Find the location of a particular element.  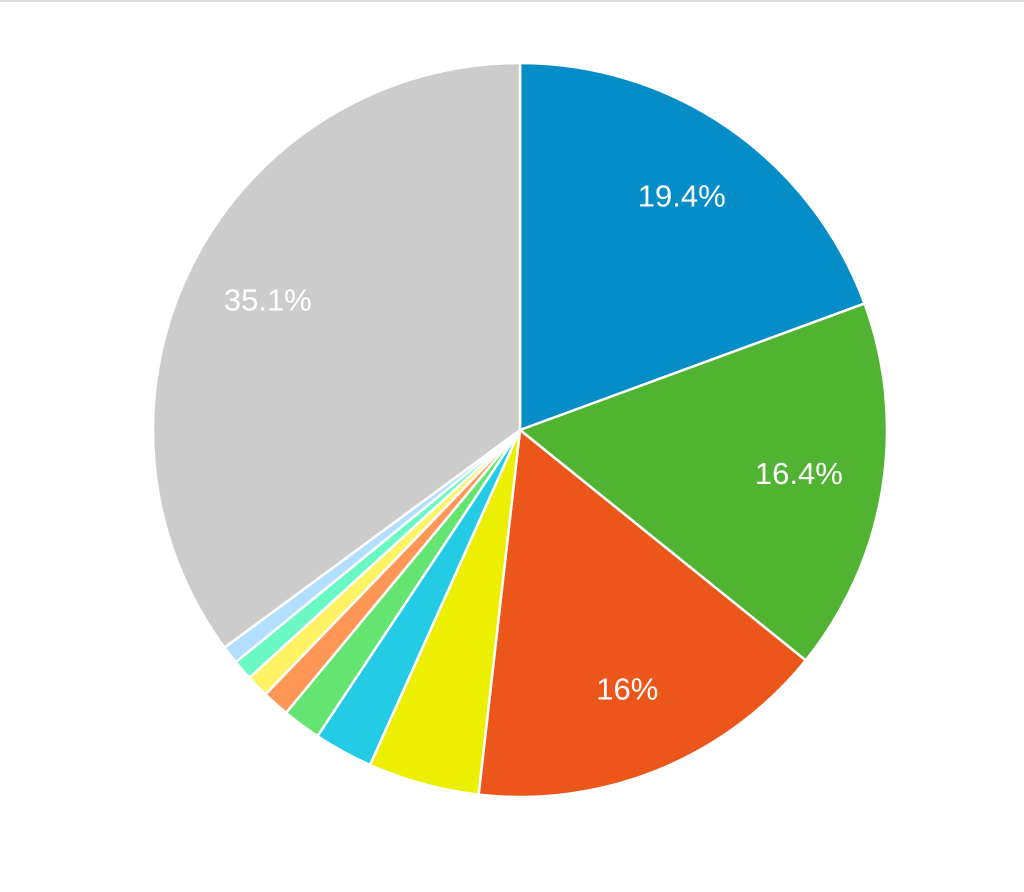

data-label: 35.1% is located at coordinates (268, 300).